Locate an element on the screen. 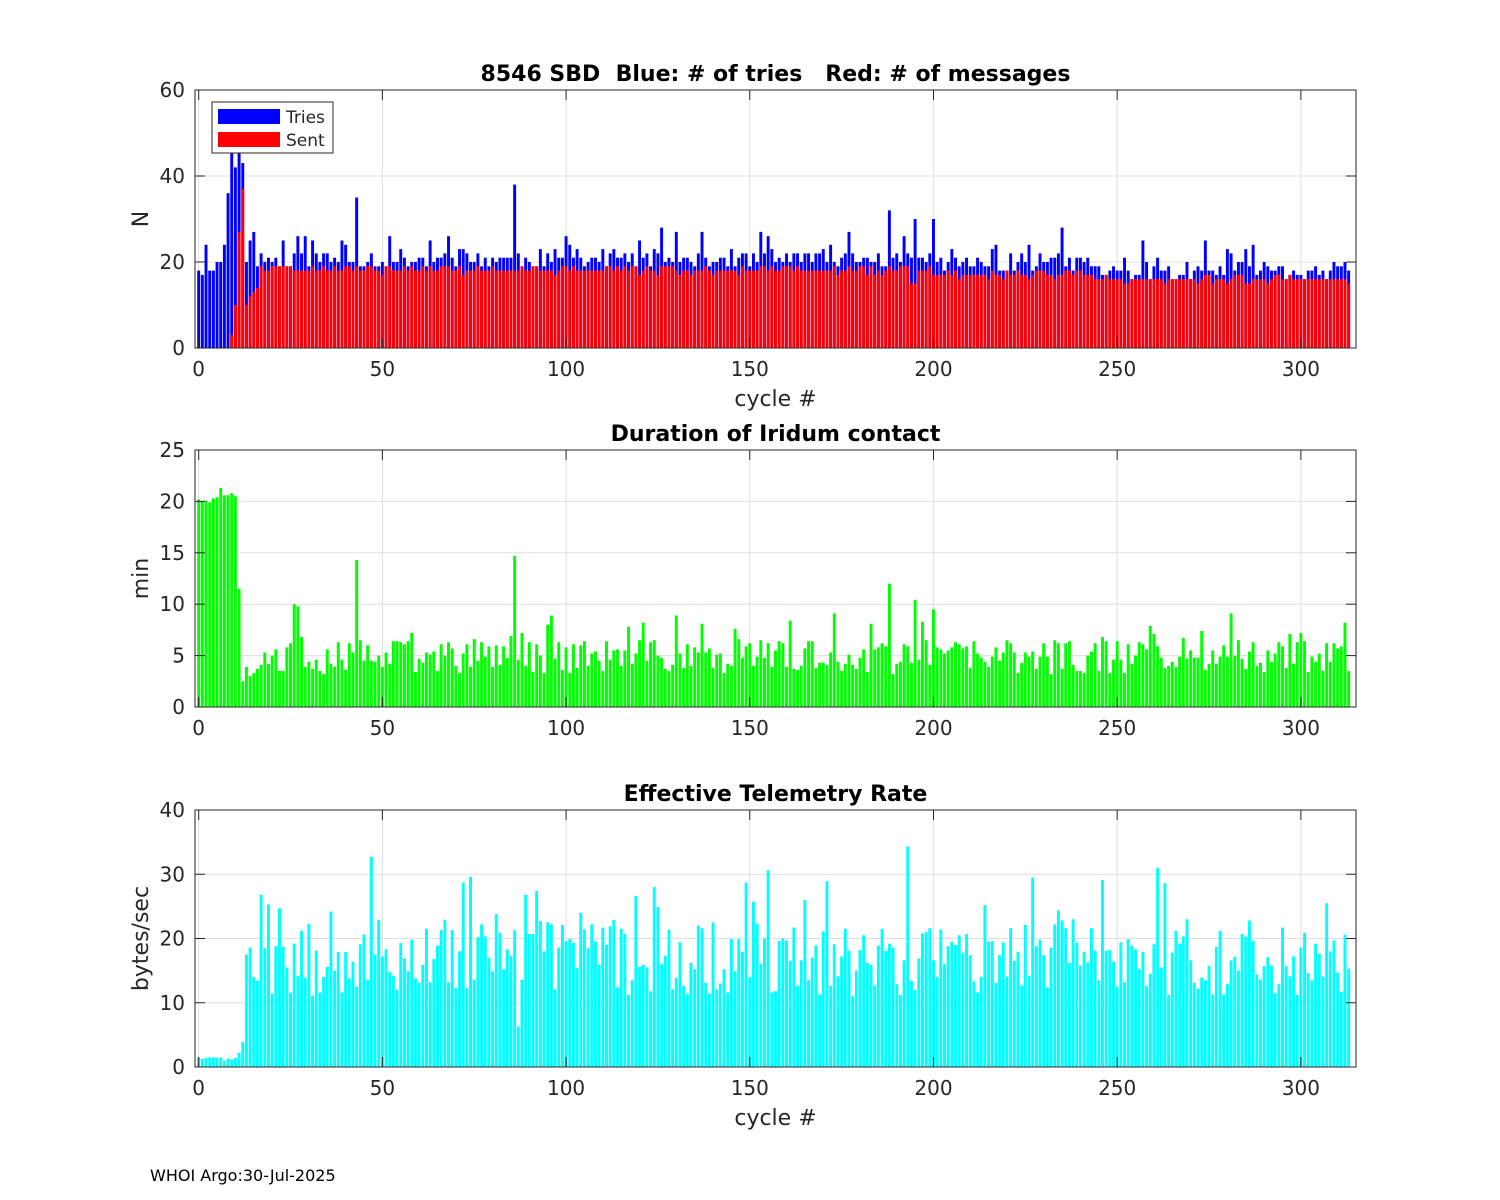 The width and height of the screenshot is (1500, 1200). rate-xtick-label: 250 is located at coordinates (1117, 1088).